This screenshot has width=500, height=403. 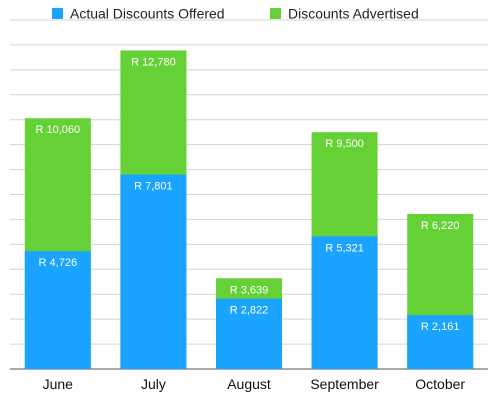 What do you see at coordinates (440, 342) in the screenshot?
I see `bar-actual-discounts-offered-october` at bounding box center [440, 342].